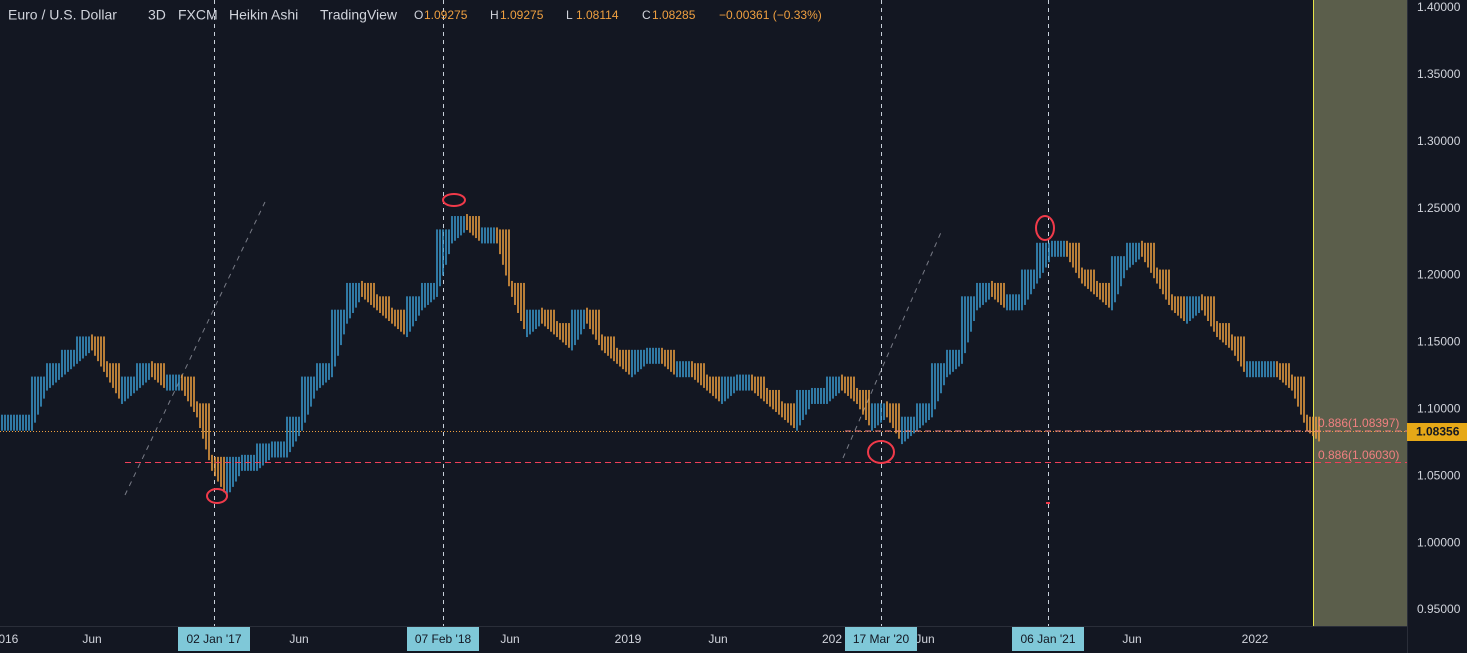 The height and width of the screenshot is (653, 1467). What do you see at coordinates (1358, 423) in the screenshot?
I see `fib-label: 0.886(1.08397)` at bounding box center [1358, 423].